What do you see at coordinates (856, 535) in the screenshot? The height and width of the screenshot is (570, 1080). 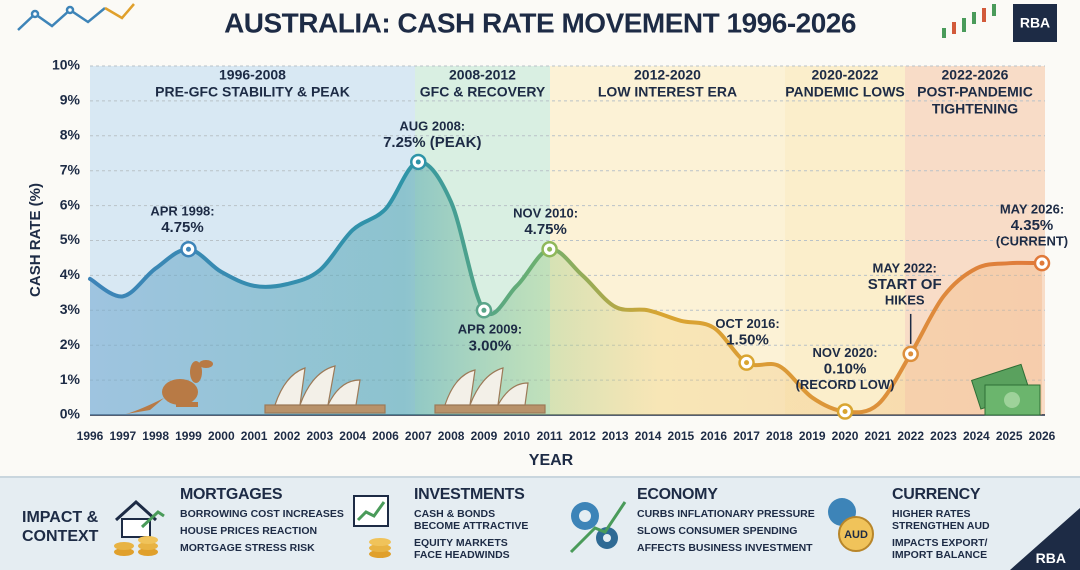 I see `aud-icon-text: AUD` at bounding box center [856, 535].